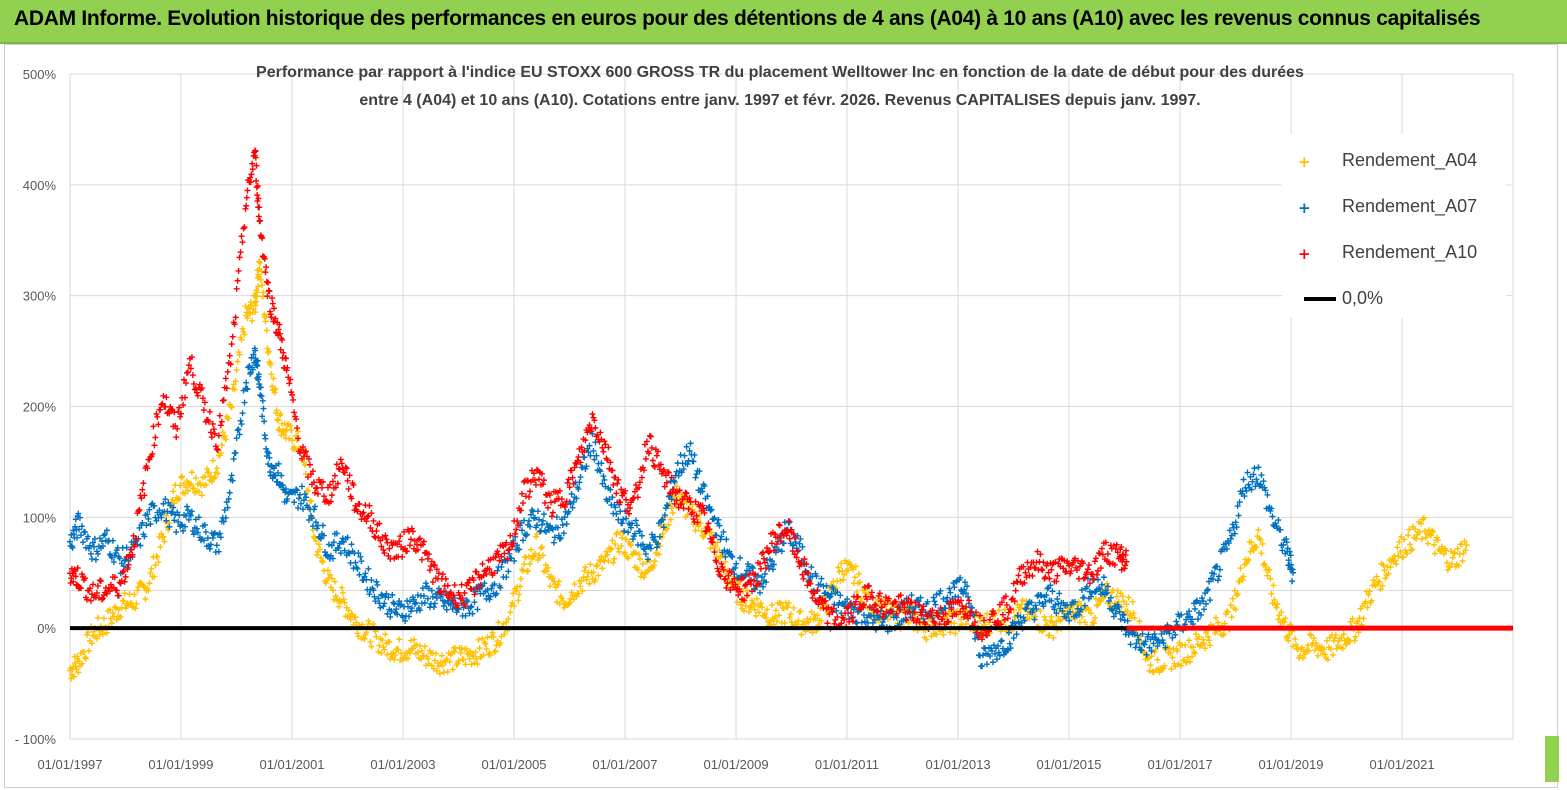 The height and width of the screenshot is (790, 1567). Describe the element at coordinates (1394, 299) in the screenshot. I see `legend-item-zero: 0,0%` at that location.